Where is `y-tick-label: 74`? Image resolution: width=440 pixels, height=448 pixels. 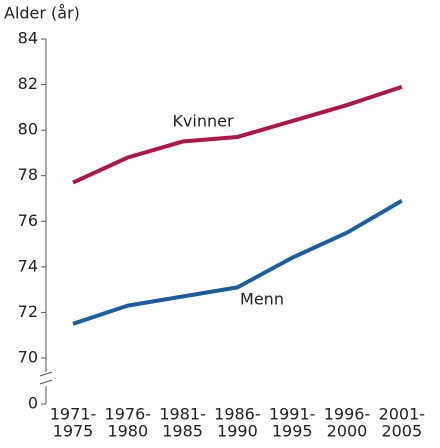 y-tick-label: 74 is located at coordinates (28, 265).